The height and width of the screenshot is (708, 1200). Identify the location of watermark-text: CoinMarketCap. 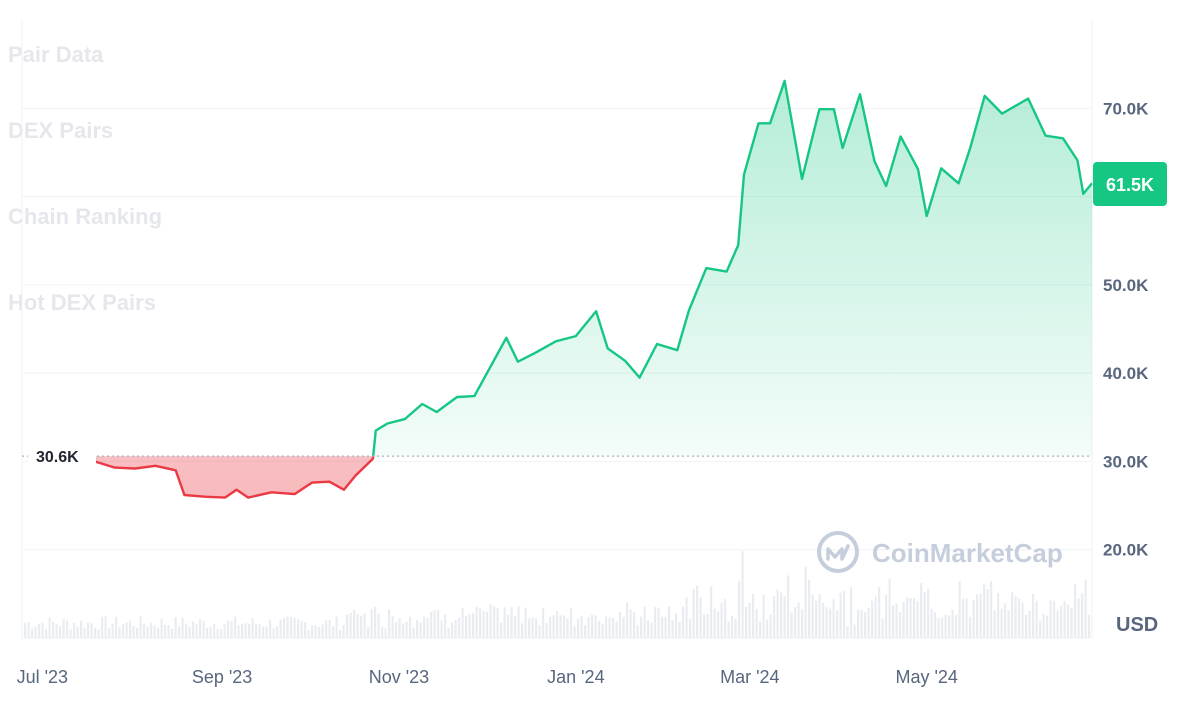
(967, 553).